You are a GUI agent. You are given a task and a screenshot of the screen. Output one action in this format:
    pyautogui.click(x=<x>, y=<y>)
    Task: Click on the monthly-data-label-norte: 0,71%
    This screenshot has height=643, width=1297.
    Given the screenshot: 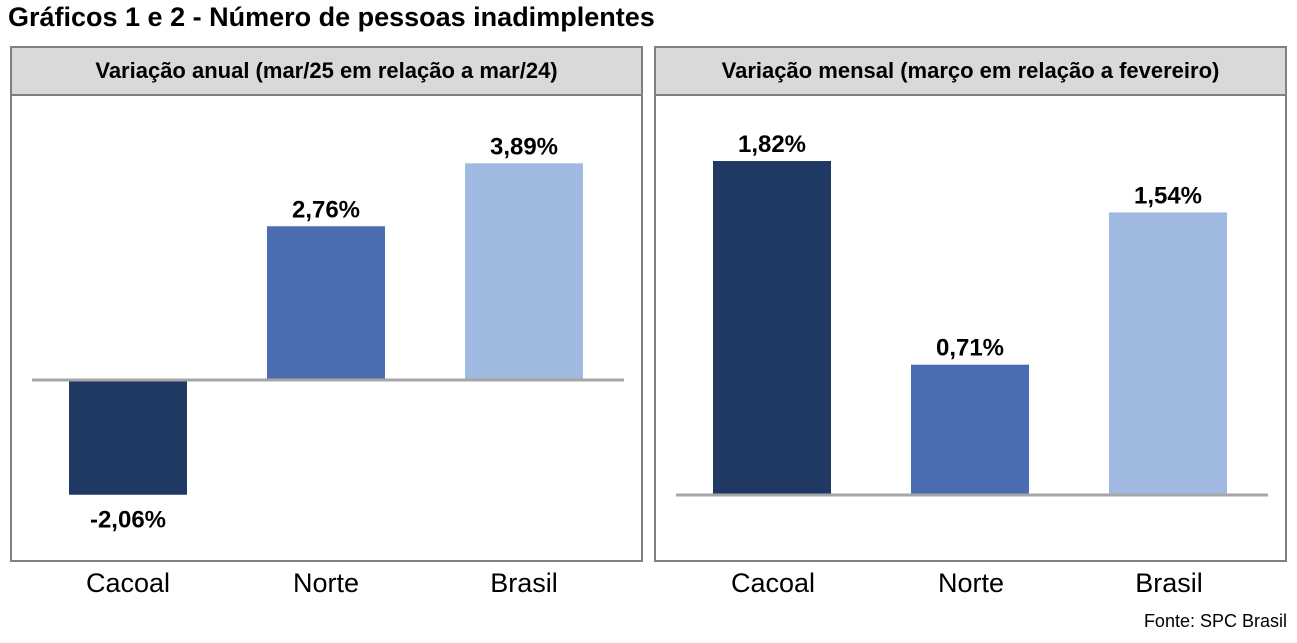 What is the action you would take?
    pyautogui.click(x=970, y=348)
    